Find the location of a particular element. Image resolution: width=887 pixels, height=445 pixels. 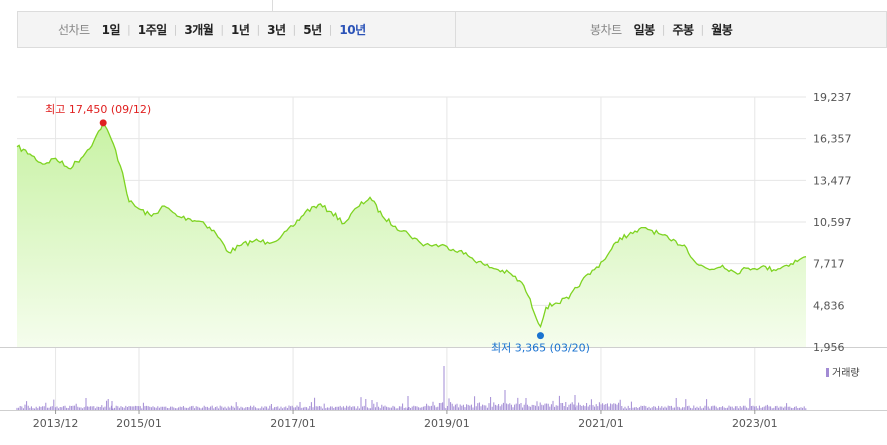

line-chart-tab-group: 선차트 1일 | 1주일 | 3개월 | 1년 | 3년 | 5년 | 10년 is located at coordinates (212, 29).